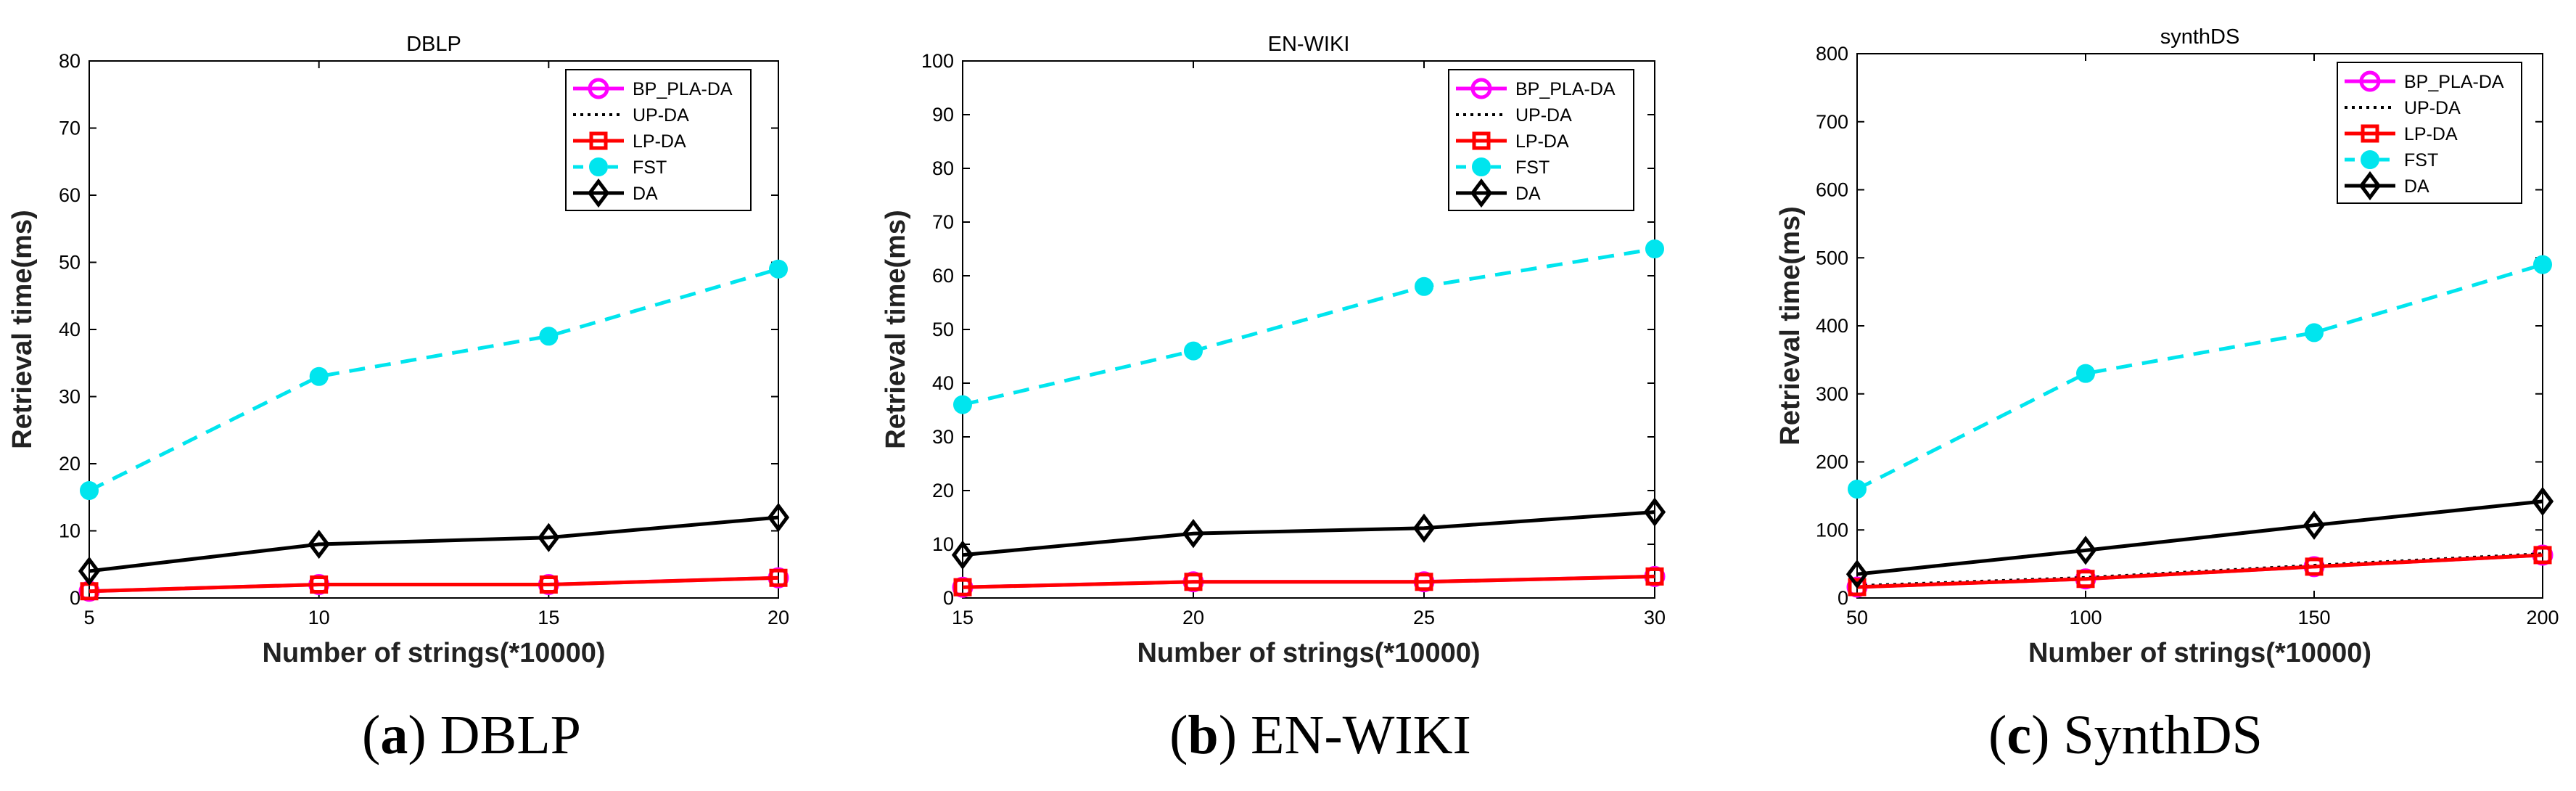 The height and width of the screenshot is (791, 2576). What do you see at coordinates (1832, 326) in the screenshot?
I see `y-tick-label: 400` at bounding box center [1832, 326].